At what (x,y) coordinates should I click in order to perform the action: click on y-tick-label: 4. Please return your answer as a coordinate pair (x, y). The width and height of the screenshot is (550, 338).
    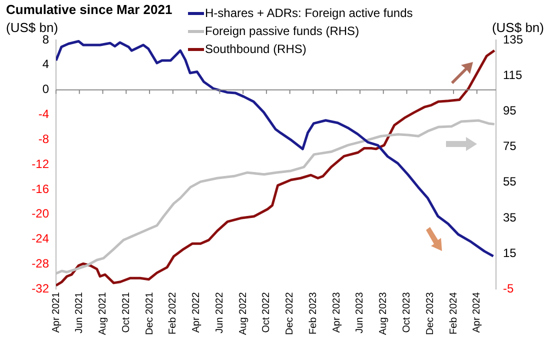
    Looking at the image, I should click on (46, 64).